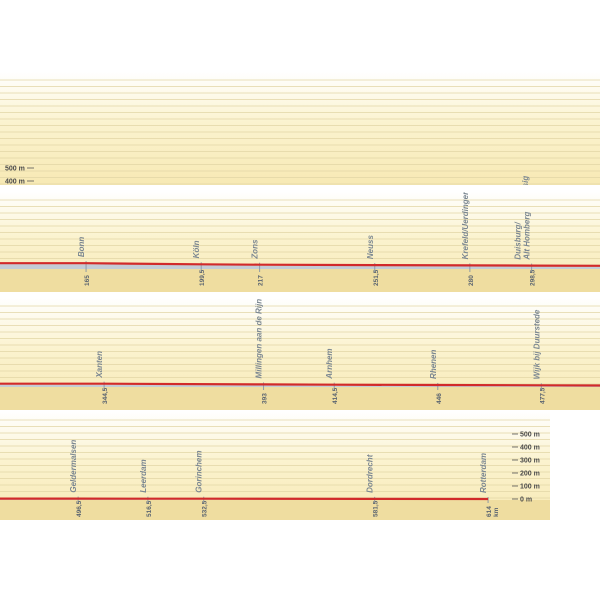 Image resolution: width=600 pixels, height=600 pixels. Describe the element at coordinates (376, 277) in the screenshot. I see `km-label: 251,5` at that location.